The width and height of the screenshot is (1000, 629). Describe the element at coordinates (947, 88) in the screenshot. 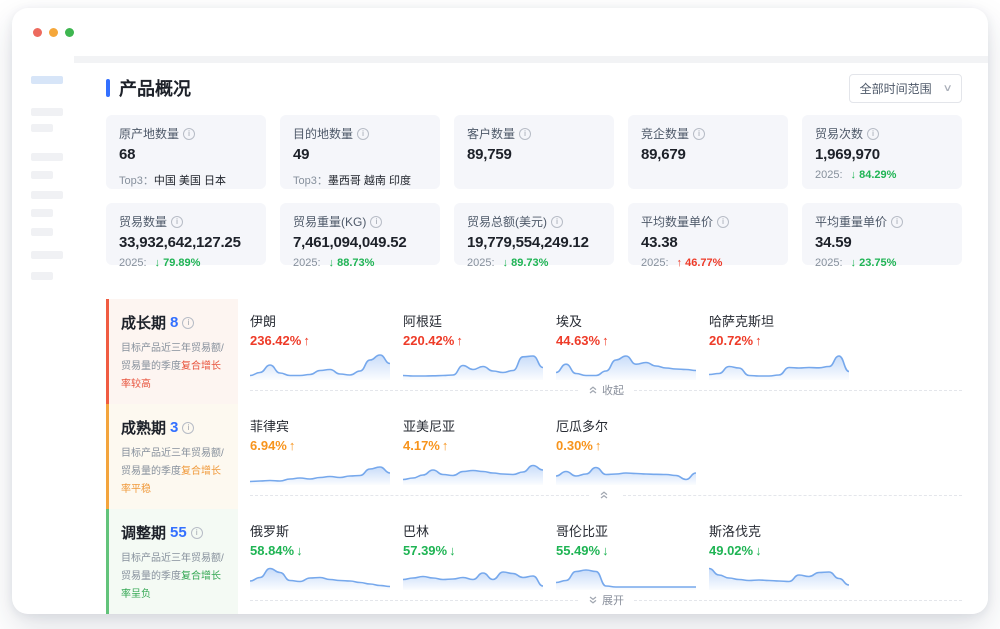

I see `chevron-down-icon: ∨` at that location.